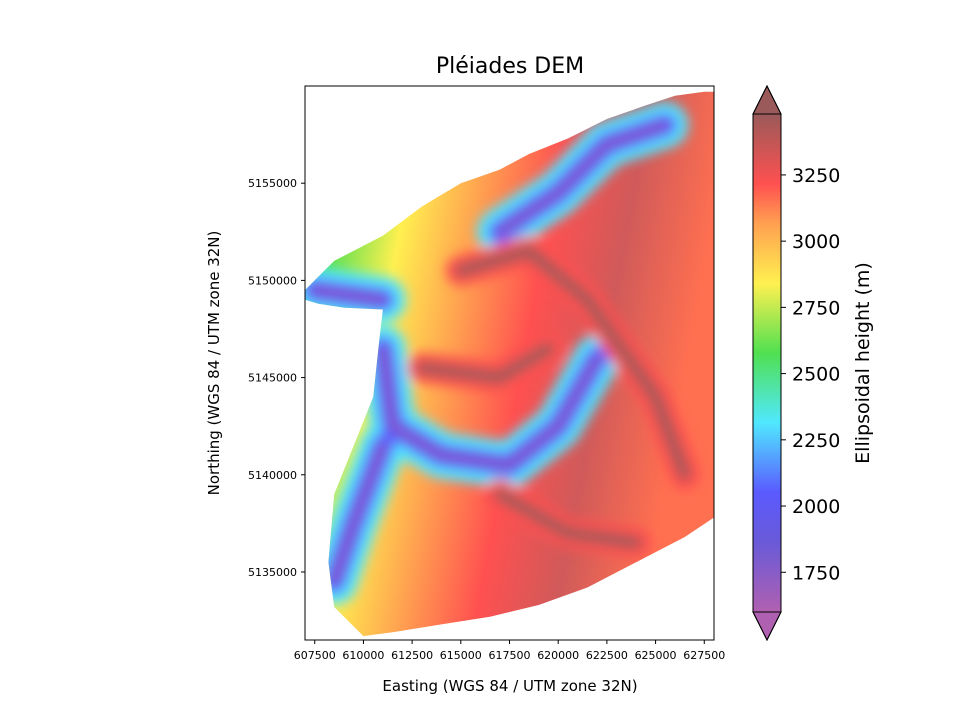  What do you see at coordinates (272, 378) in the screenshot?
I see `y-tick-label: 5145000` at bounding box center [272, 378].